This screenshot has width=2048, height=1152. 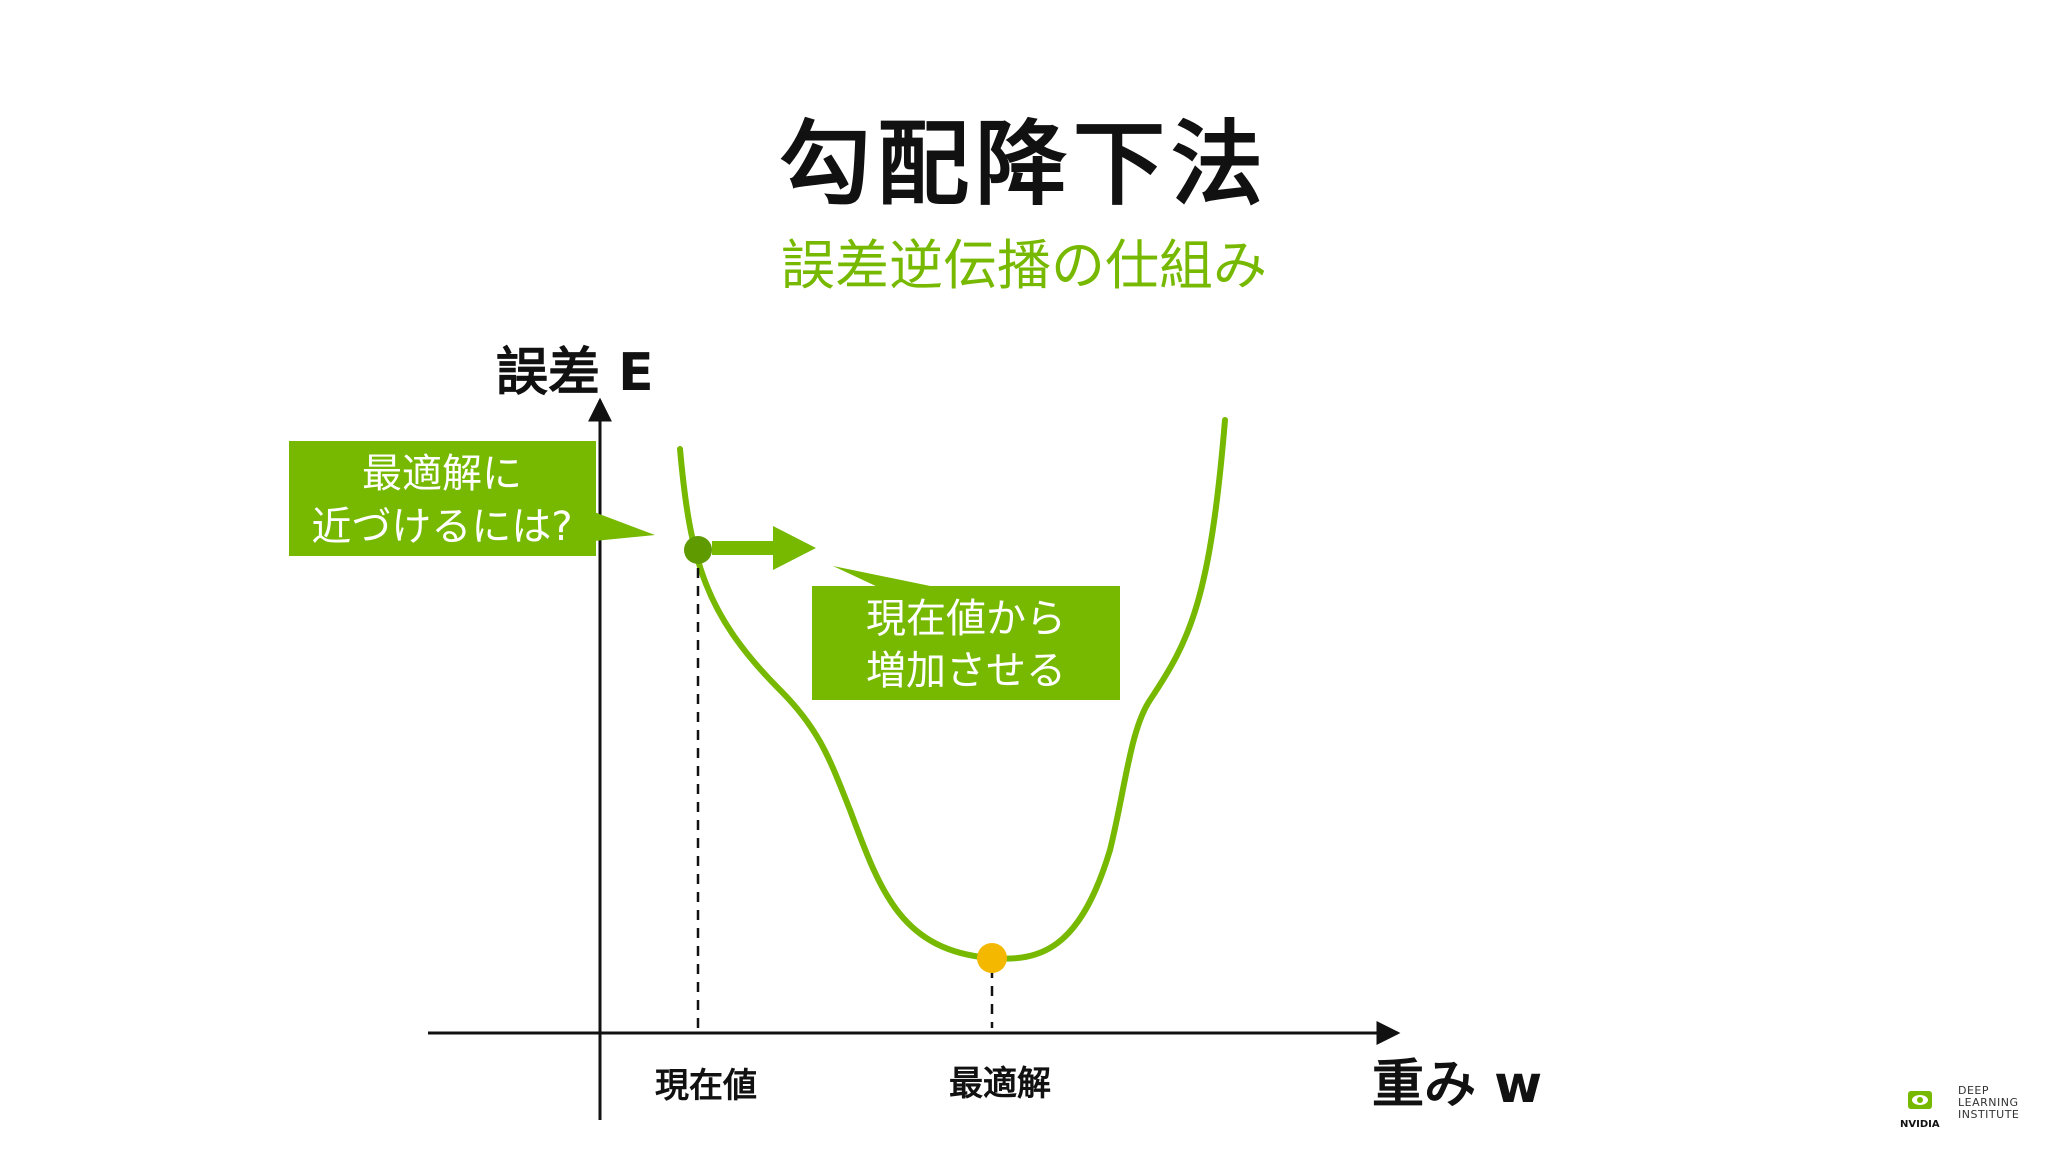 I want to click on current-point, so click(x=698, y=550).